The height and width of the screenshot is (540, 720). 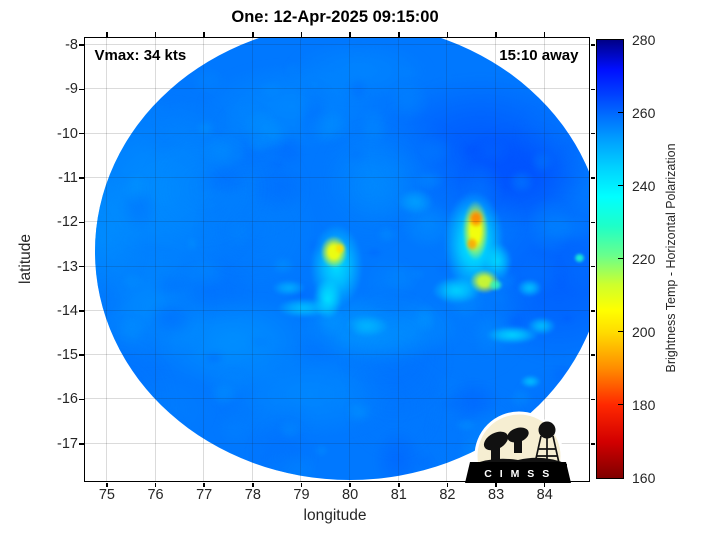 What do you see at coordinates (67, 399) in the screenshot?
I see `y-tick-label: -16` at bounding box center [67, 399].